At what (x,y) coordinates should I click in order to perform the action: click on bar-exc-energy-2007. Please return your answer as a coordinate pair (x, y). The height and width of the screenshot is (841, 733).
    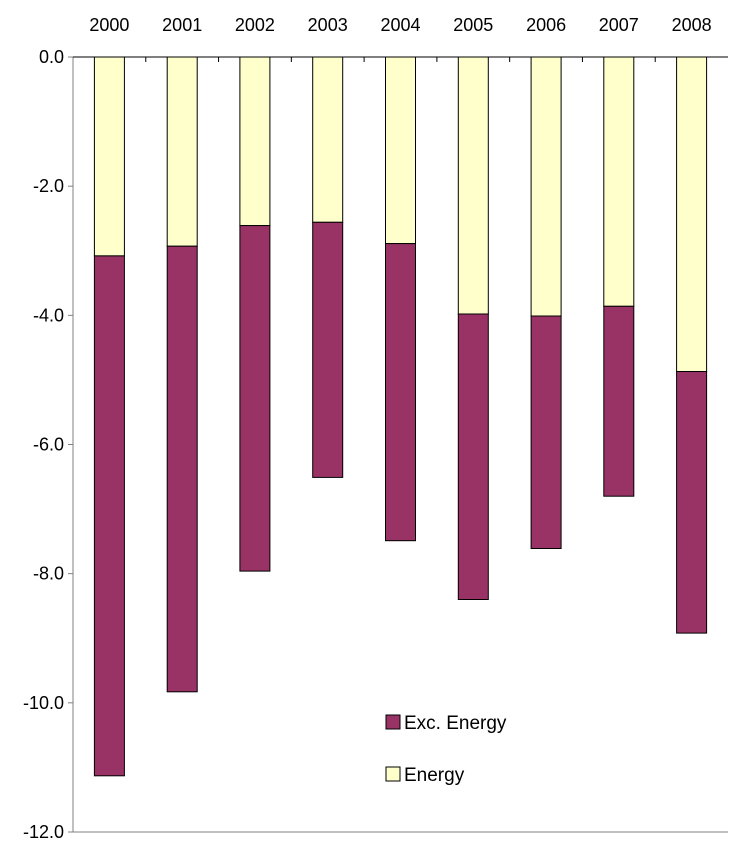
    Looking at the image, I should click on (619, 401).